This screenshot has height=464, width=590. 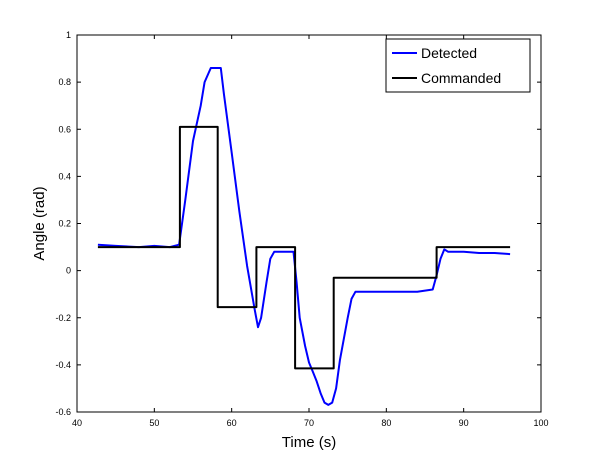 I want to click on y-tick-label: -0.4, so click(x=63, y=365).